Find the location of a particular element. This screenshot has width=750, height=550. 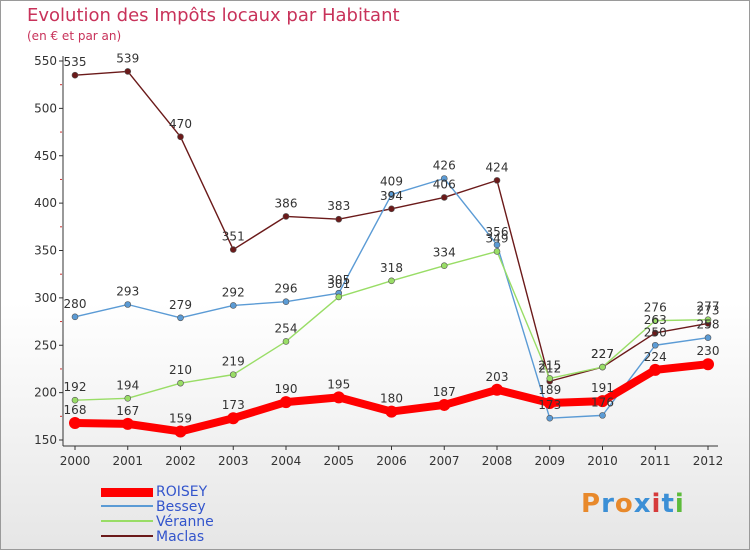

data-label-vranne: 301 is located at coordinates (338, 284).